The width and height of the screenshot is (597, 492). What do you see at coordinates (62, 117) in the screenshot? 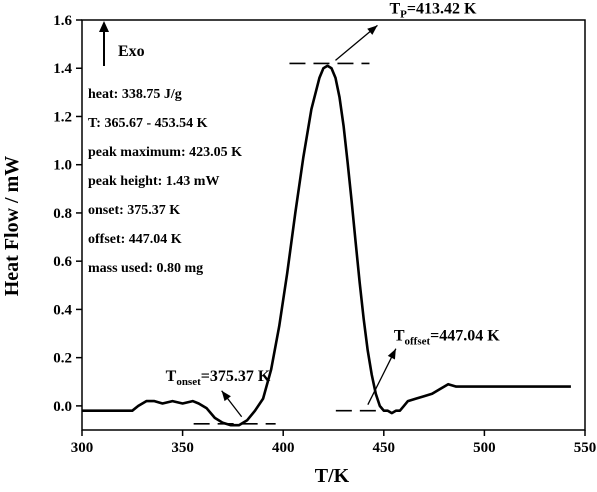
I see `y-tick-label-6: 1.2` at bounding box center [62, 117].